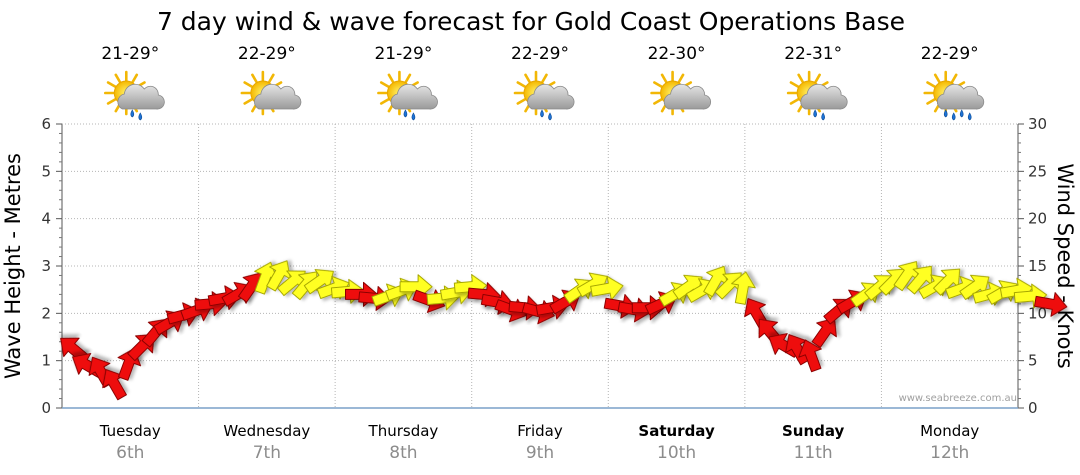 This screenshot has height=475, width=1080. I want to click on day-date: 6th, so click(130, 453).